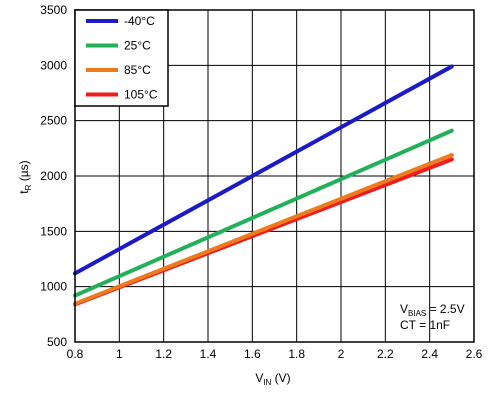  Describe the element at coordinates (139, 21) in the screenshot. I see `legend-label: -40°C` at that location.